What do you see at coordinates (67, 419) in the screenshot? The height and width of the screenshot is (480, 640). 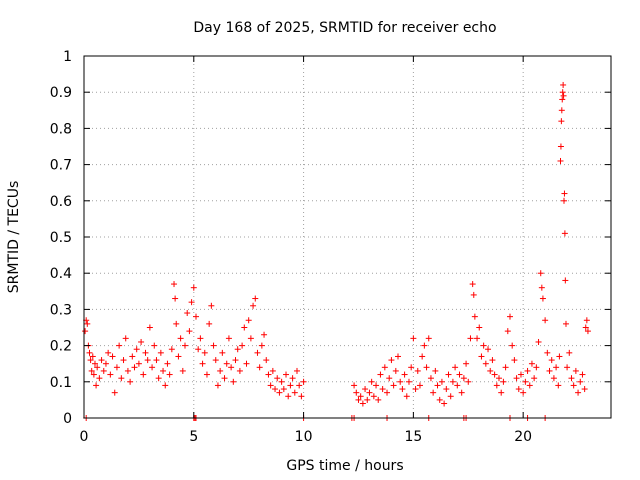 I see `y-tick-label: 0` at bounding box center [67, 419].